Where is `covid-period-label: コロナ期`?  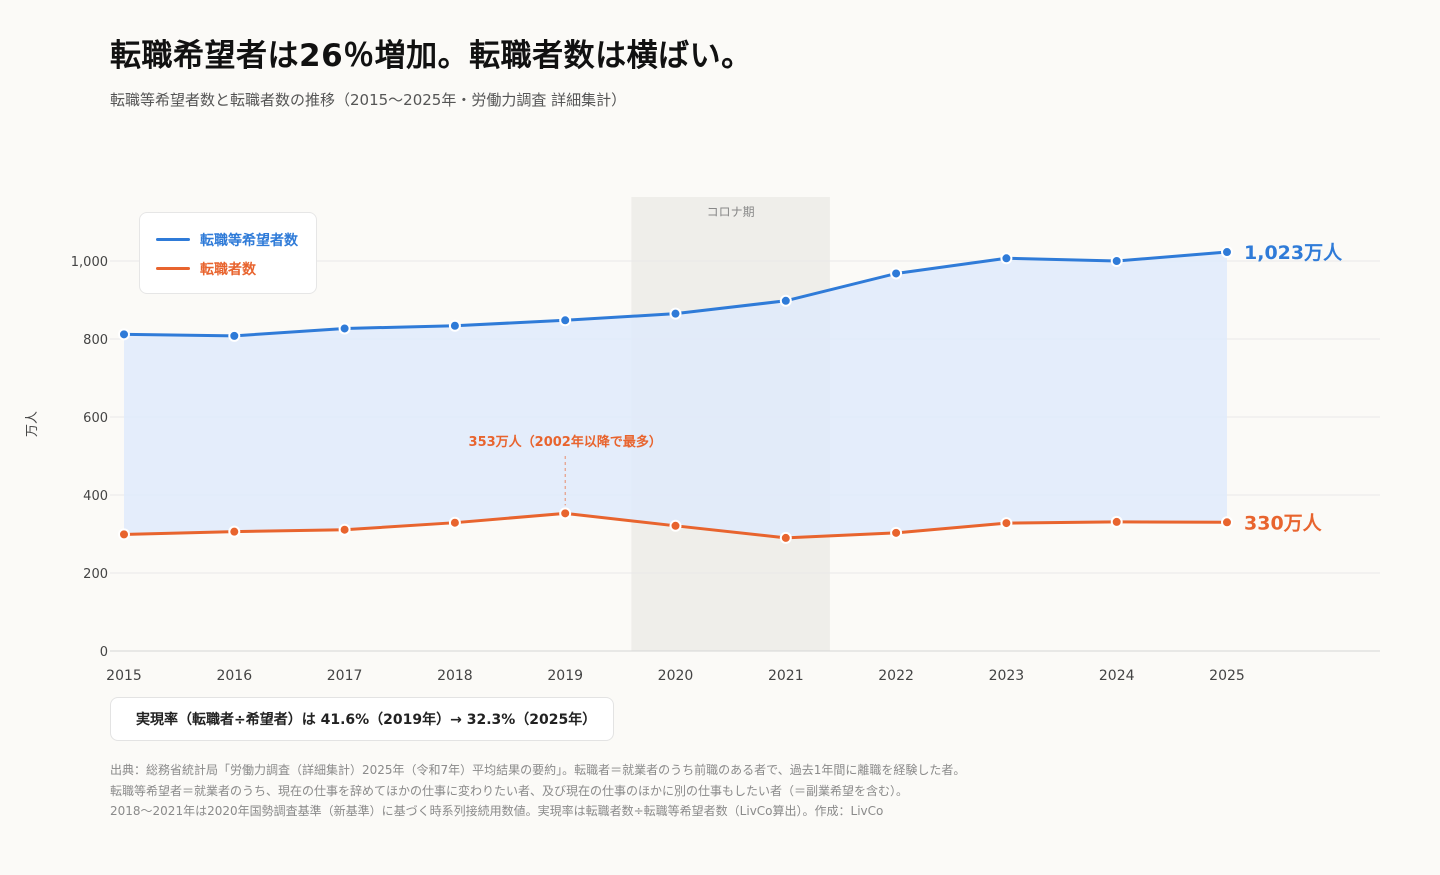
covid-period-label: コロナ期 is located at coordinates (731, 212).